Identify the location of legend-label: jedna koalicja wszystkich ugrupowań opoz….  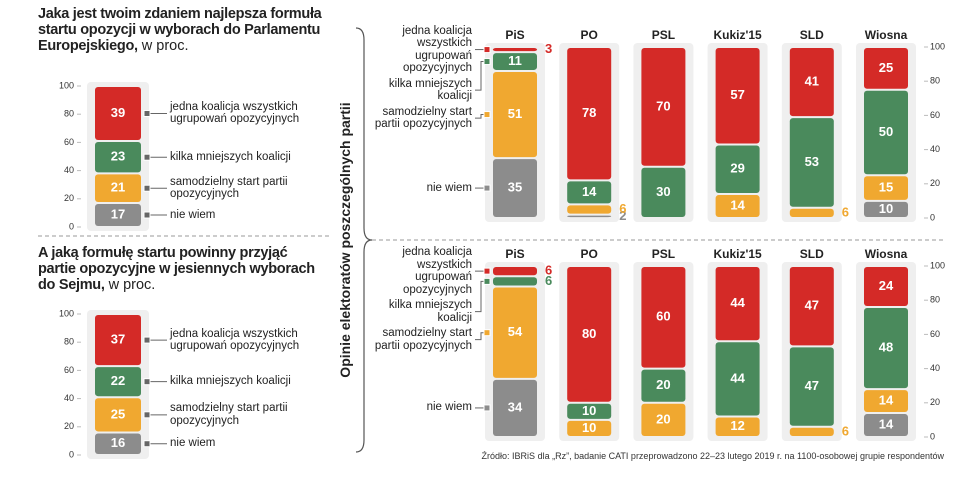
(235, 340).